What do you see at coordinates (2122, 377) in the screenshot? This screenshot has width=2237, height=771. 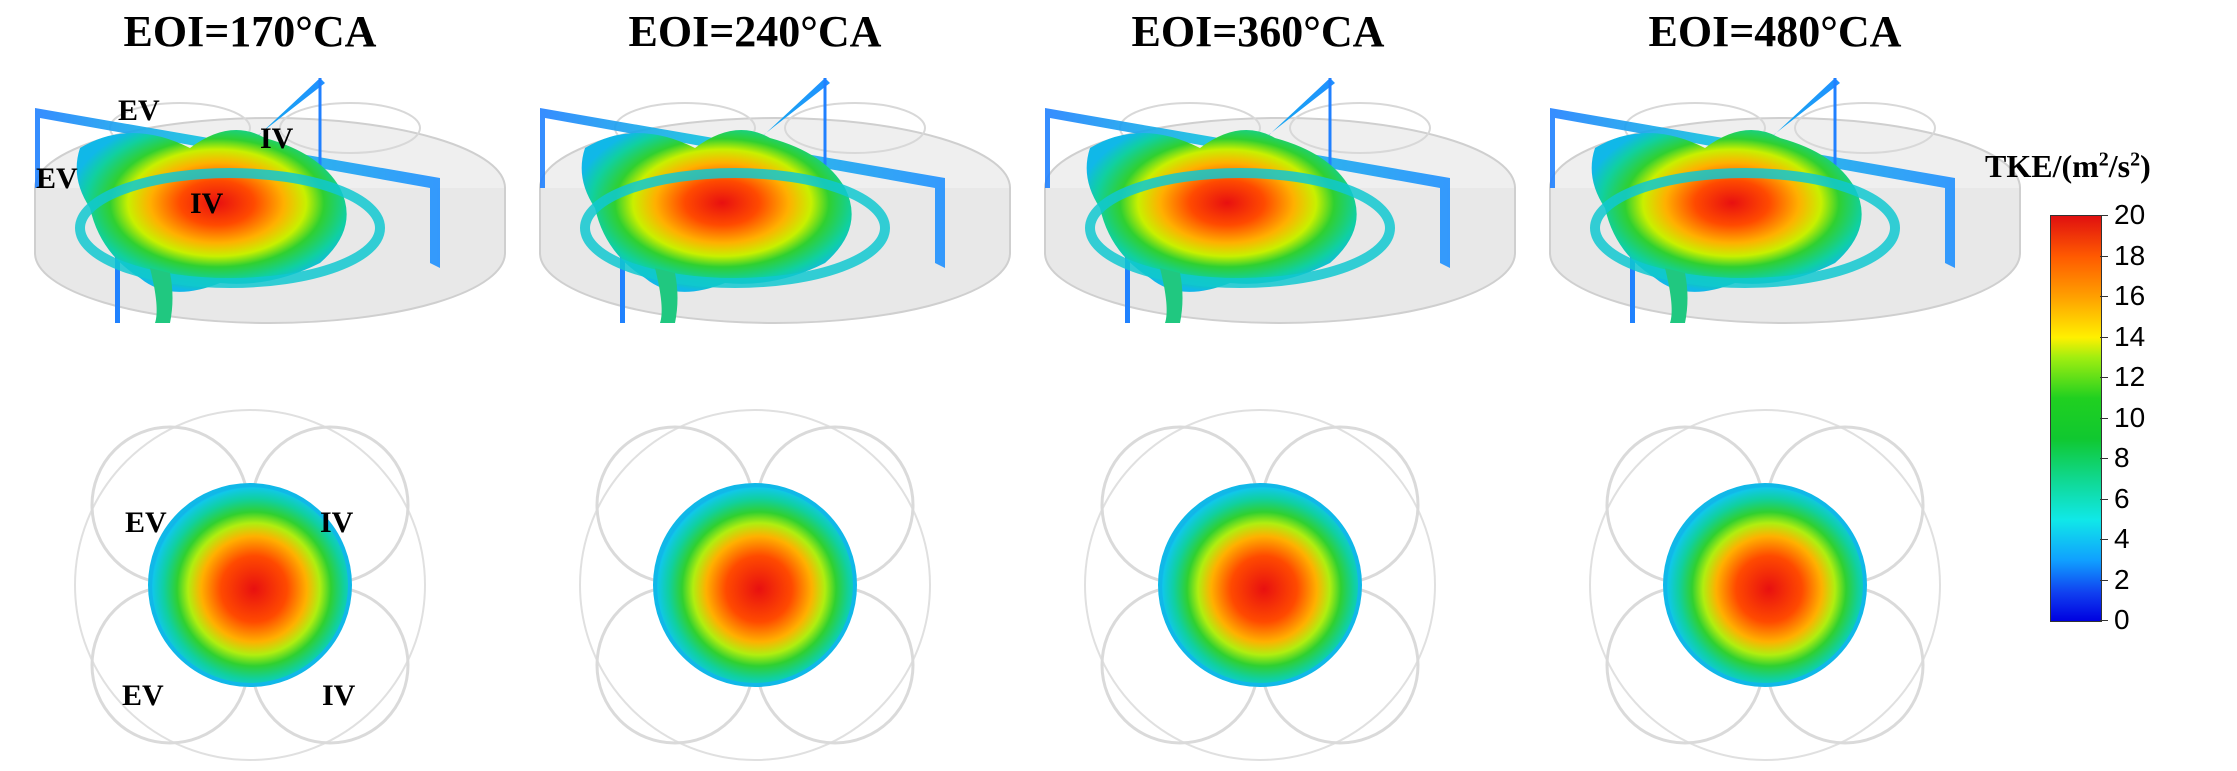 I see `colorbar-tick-label: 12` at bounding box center [2122, 377].